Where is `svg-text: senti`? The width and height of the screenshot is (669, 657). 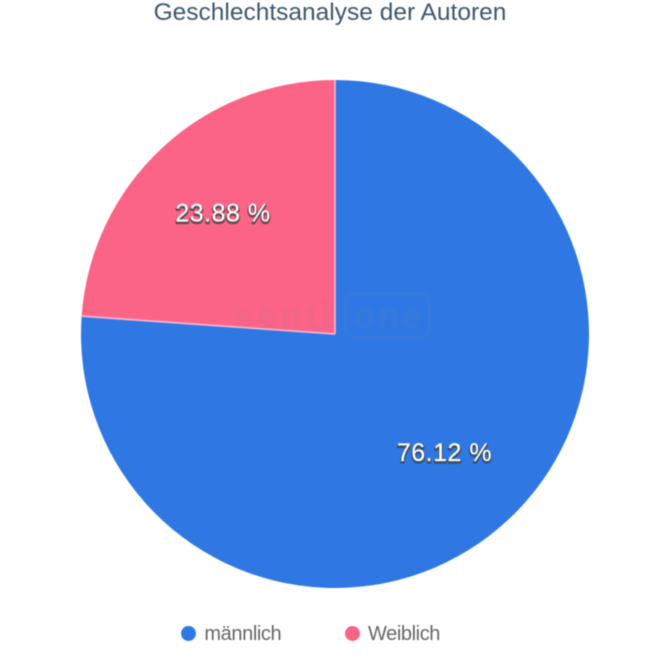
svg-text: senti is located at coordinates (283, 315).